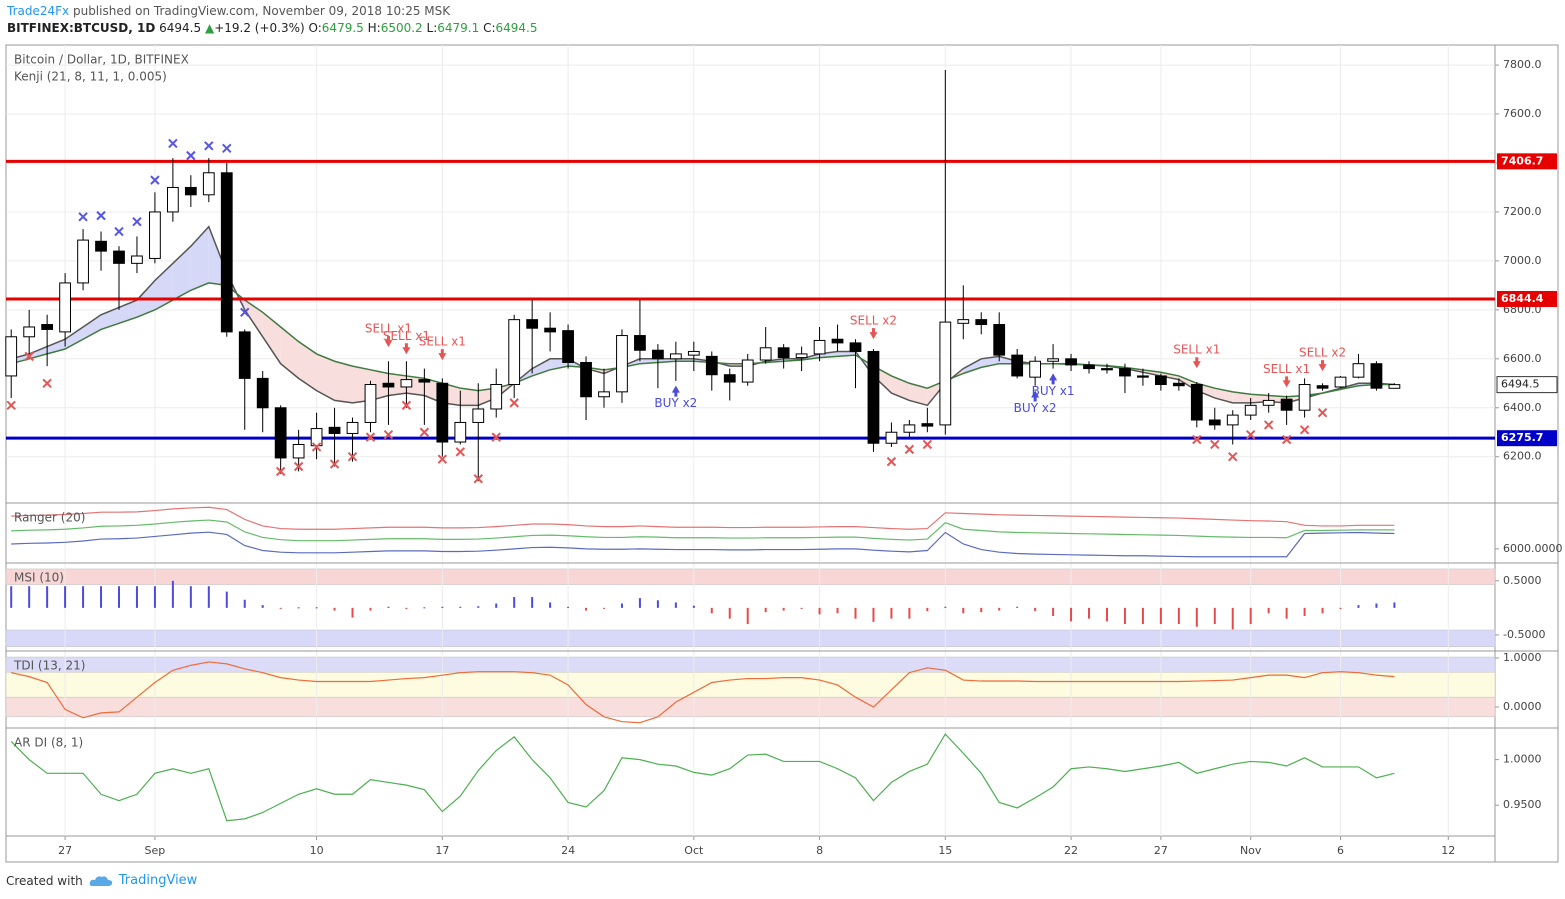 This screenshot has width=1565, height=899. Describe the element at coordinates (1522, 706) in the screenshot. I see `y-tick-label: 0.0000` at that location.